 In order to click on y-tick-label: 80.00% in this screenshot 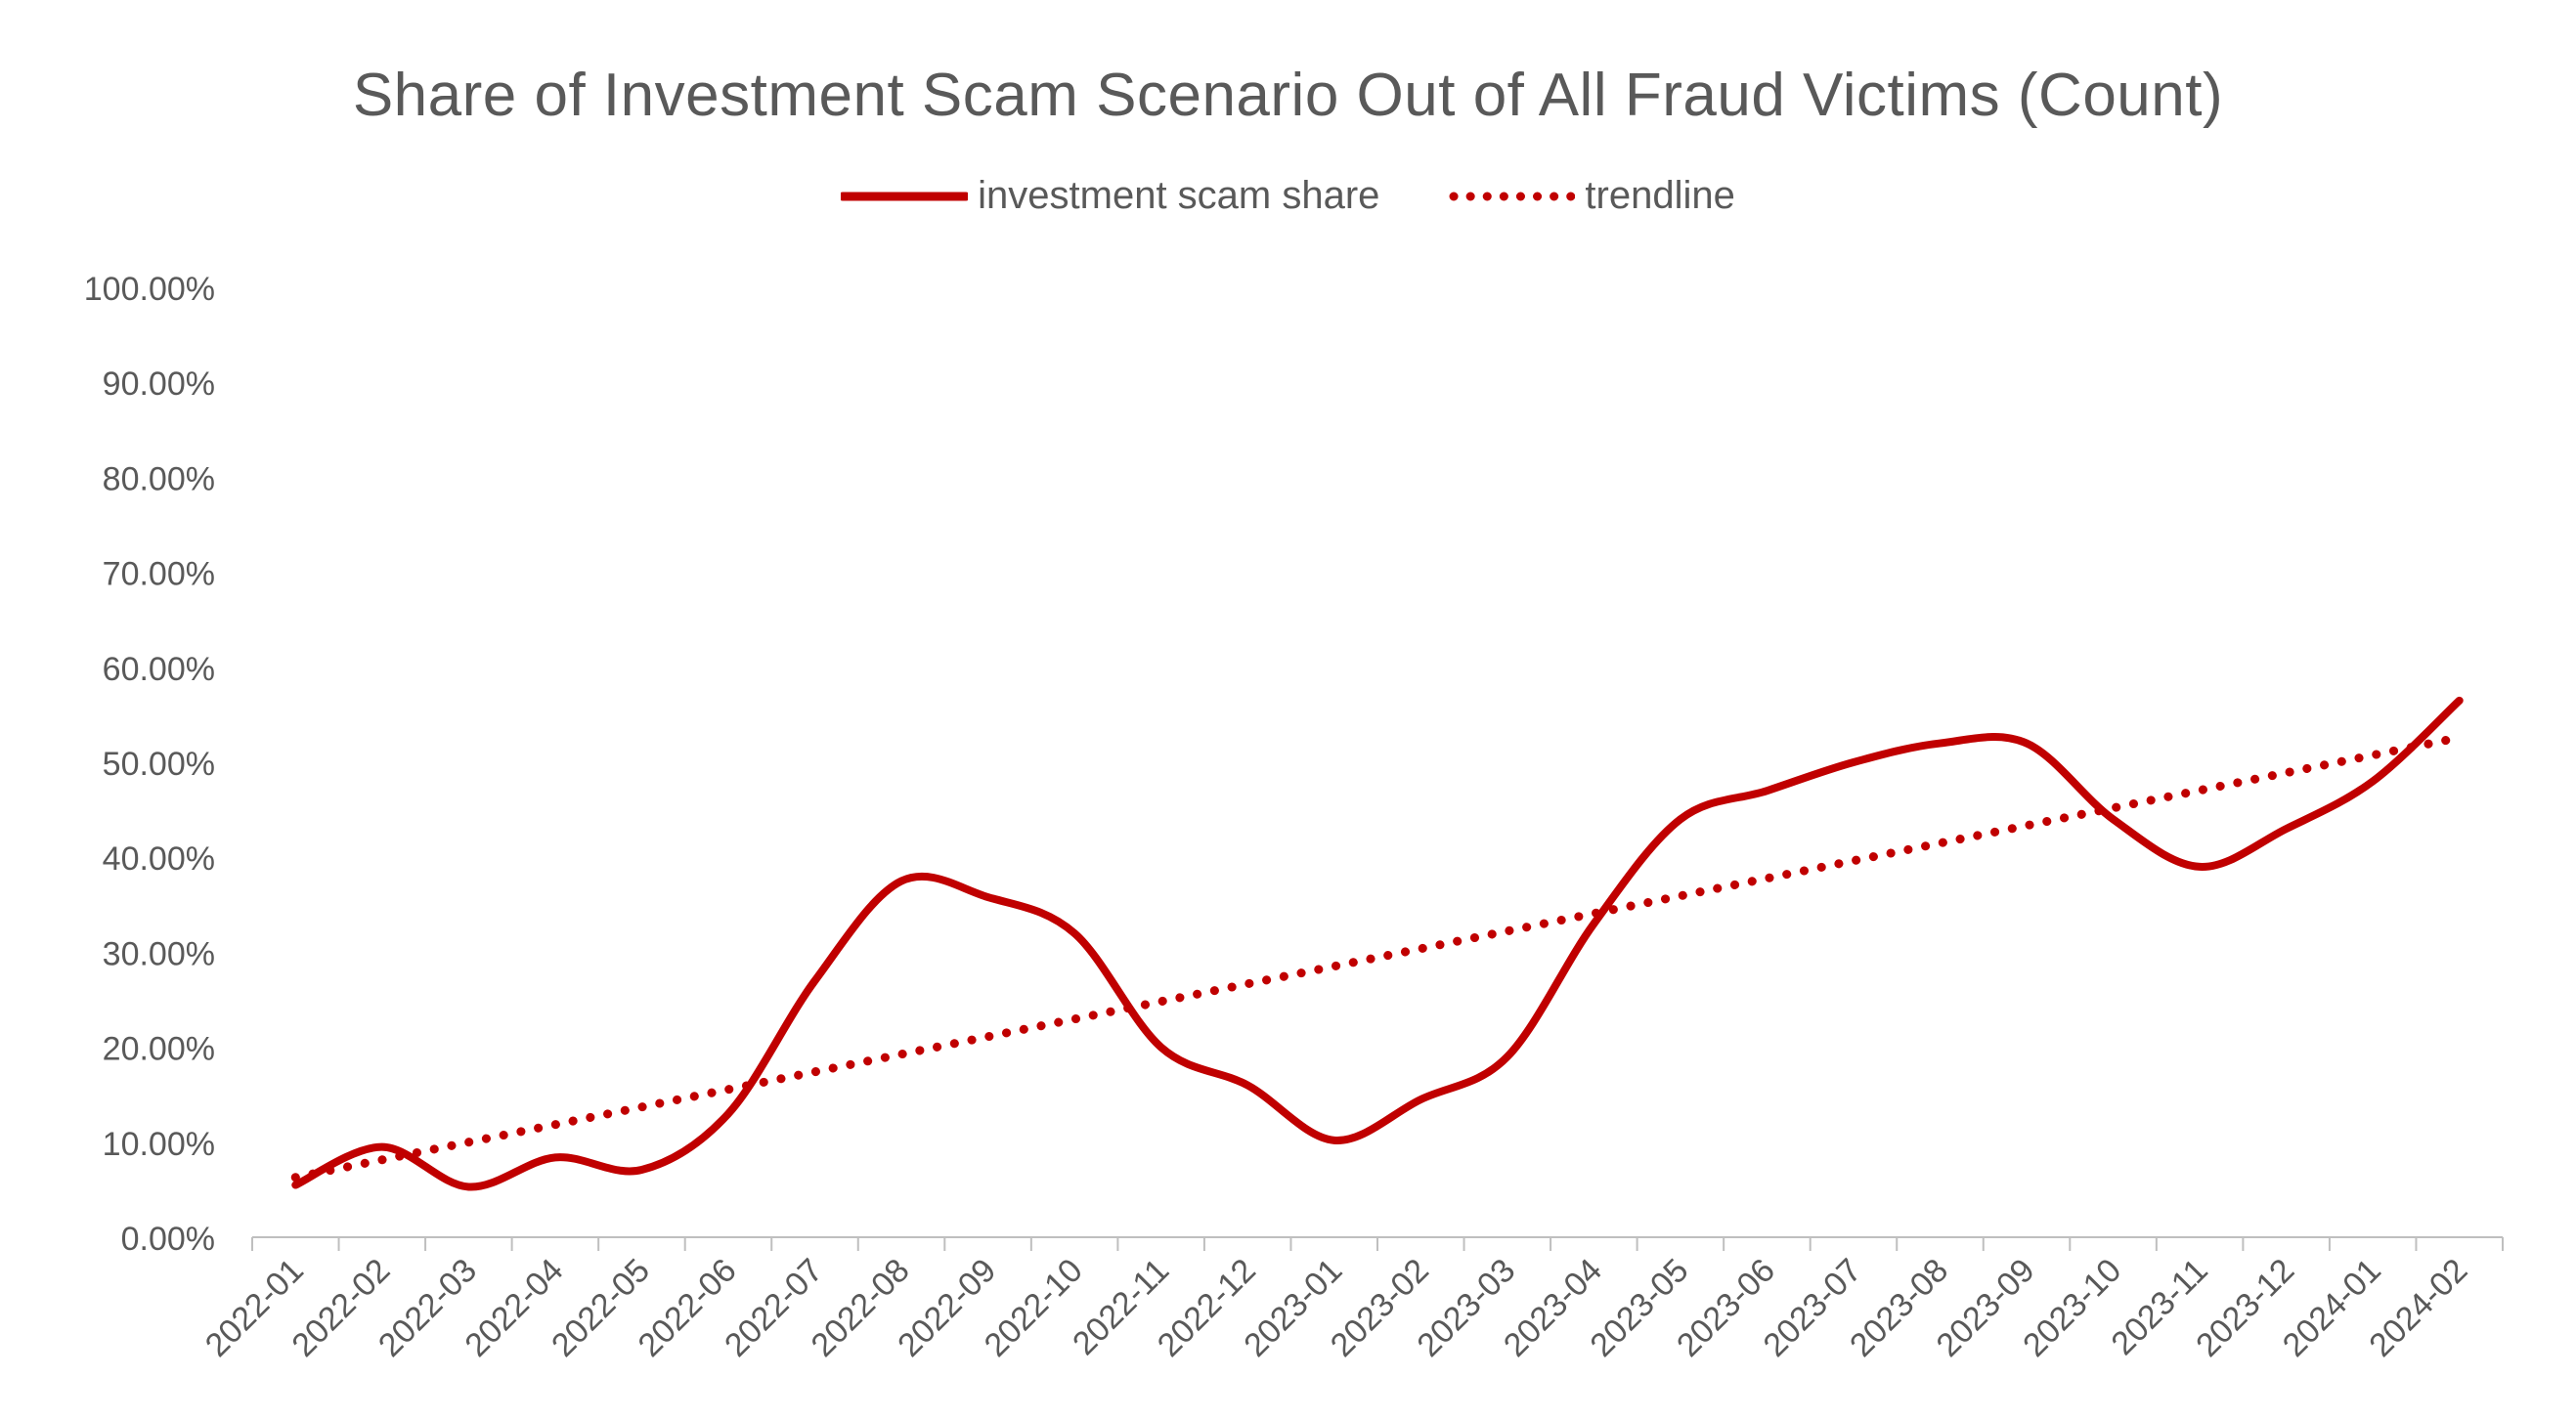, I will do `click(159, 479)`.